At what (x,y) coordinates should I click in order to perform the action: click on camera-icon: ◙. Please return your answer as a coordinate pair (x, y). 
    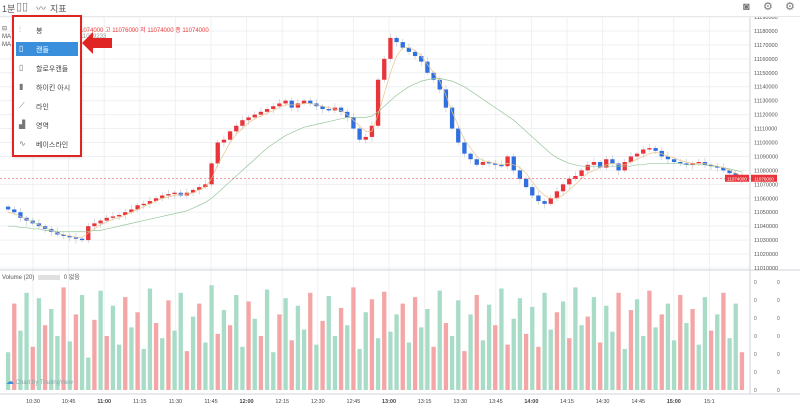
    Looking at the image, I should click on (746, 7).